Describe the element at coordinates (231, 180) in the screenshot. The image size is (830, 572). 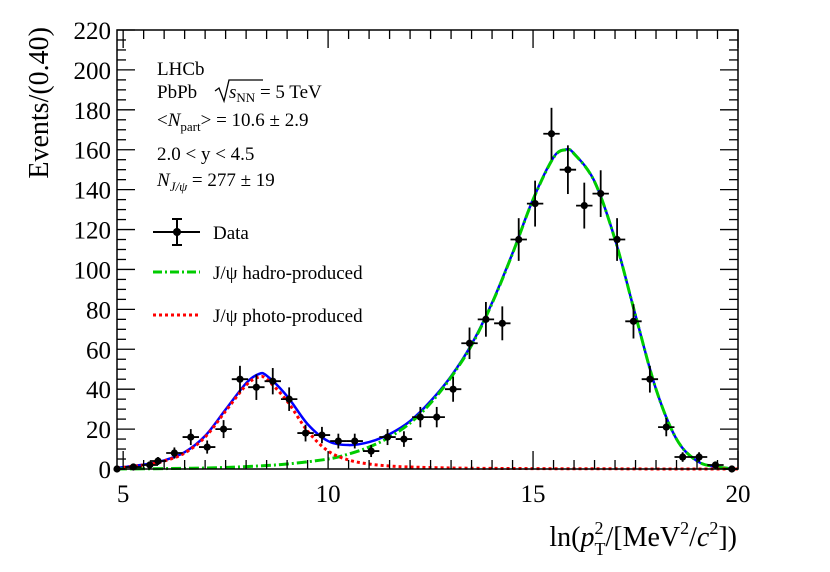
I see `info-njpsi-post: = 277 ± 19` at that location.